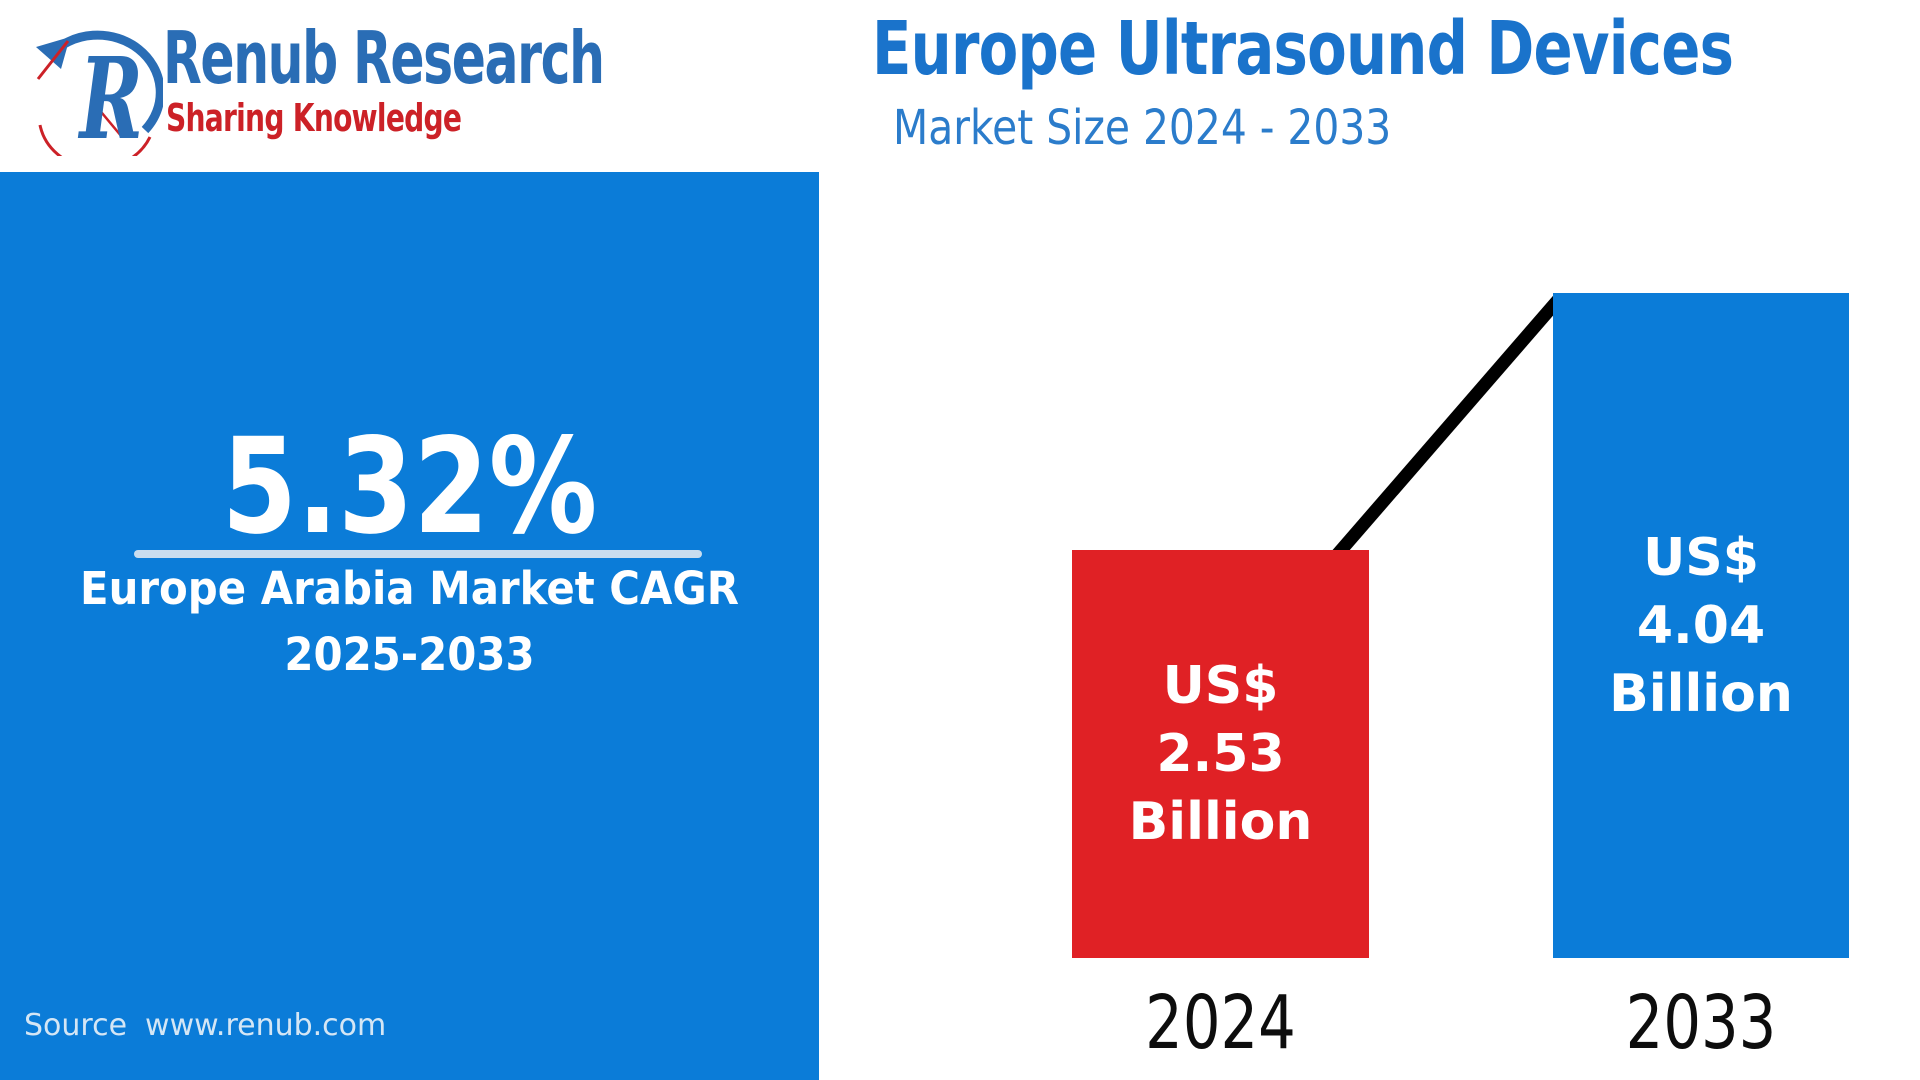  I want to click on renub-logo-icon: R, so click(99, 93).